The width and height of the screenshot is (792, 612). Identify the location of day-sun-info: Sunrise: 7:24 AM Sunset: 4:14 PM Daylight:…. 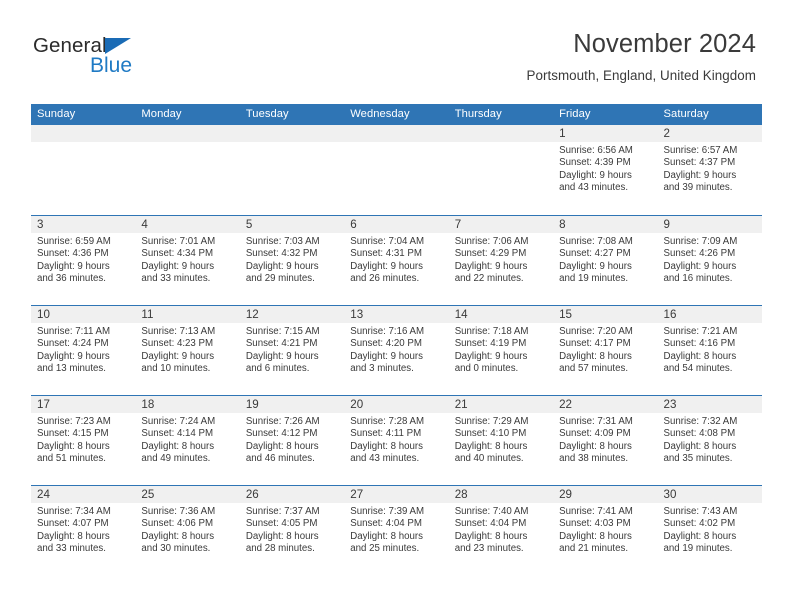
(187, 439).